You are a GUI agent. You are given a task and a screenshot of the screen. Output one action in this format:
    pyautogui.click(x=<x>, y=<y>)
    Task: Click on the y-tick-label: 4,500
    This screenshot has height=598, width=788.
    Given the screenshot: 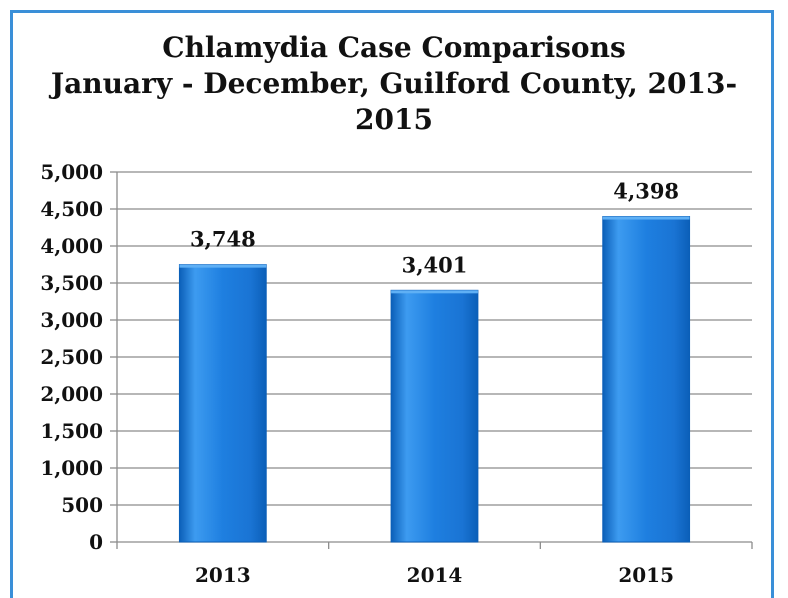 What is the action you would take?
    pyautogui.click(x=71, y=209)
    